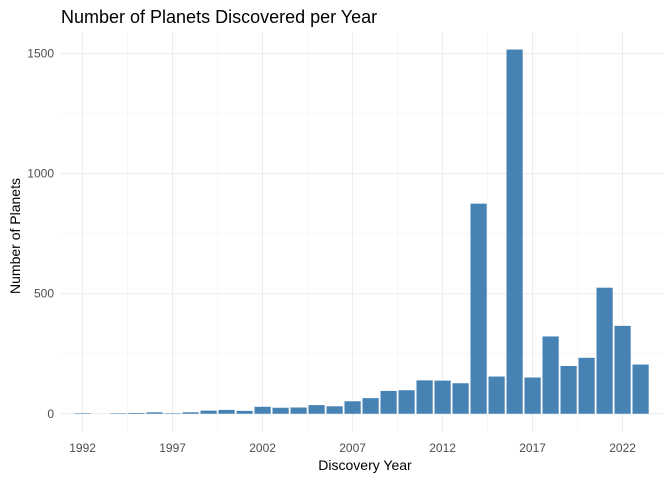  What do you see at coordinates (40, 54) in the screenshot?
I see `y-tick-label: 1500` at bounding box center [40, 54].